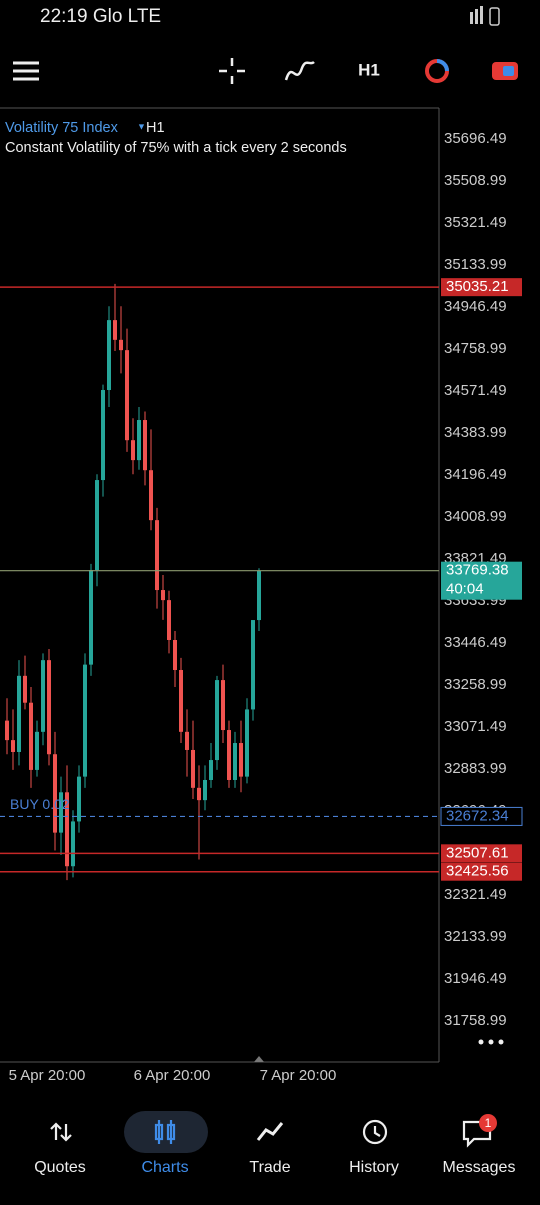  I want to click on x-tick-label: 5 Apr 20:00, so click(47, 1075).